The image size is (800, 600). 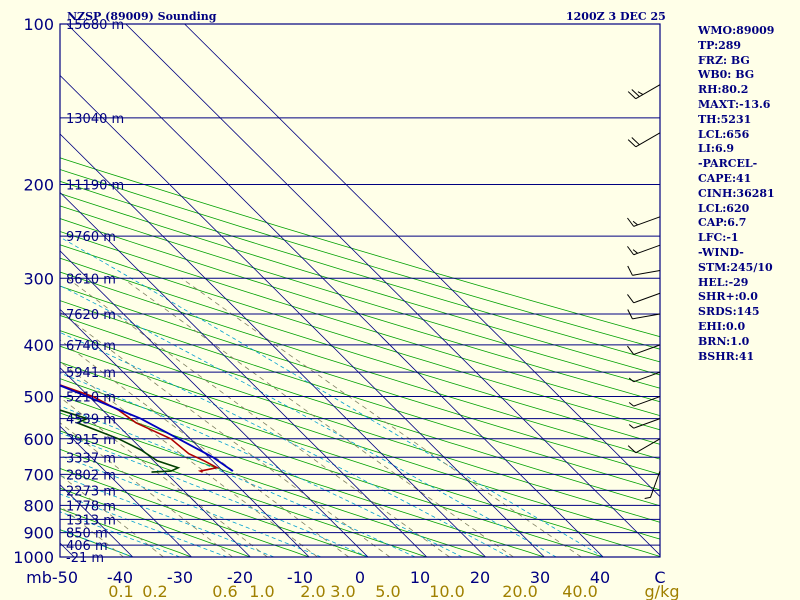 I want to click on temperature-tick-label: 0, so click(x=360, y=577).